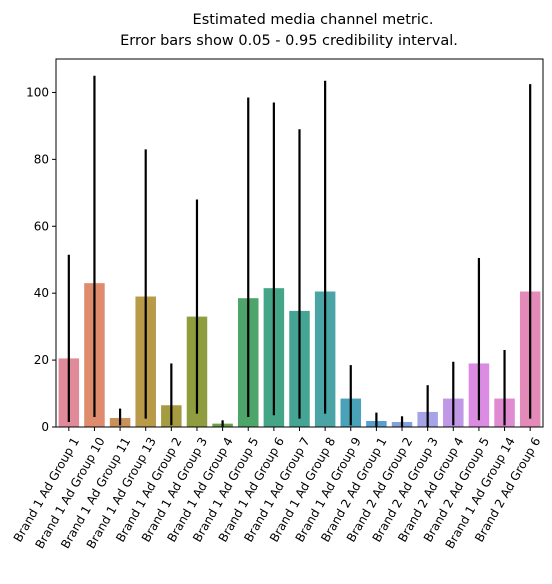  What do you see at coordinates (41, 360) in the screenshot?
I see `y-tick-label: 20` at bounding box center [41, 360].